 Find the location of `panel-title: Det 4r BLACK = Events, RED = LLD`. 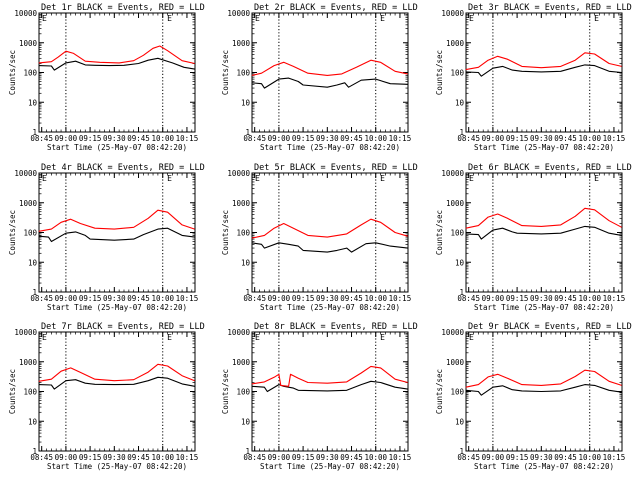

panel-title: Det 4r BLACK = Events, RED = LLD is located at coordinates (123, 168).